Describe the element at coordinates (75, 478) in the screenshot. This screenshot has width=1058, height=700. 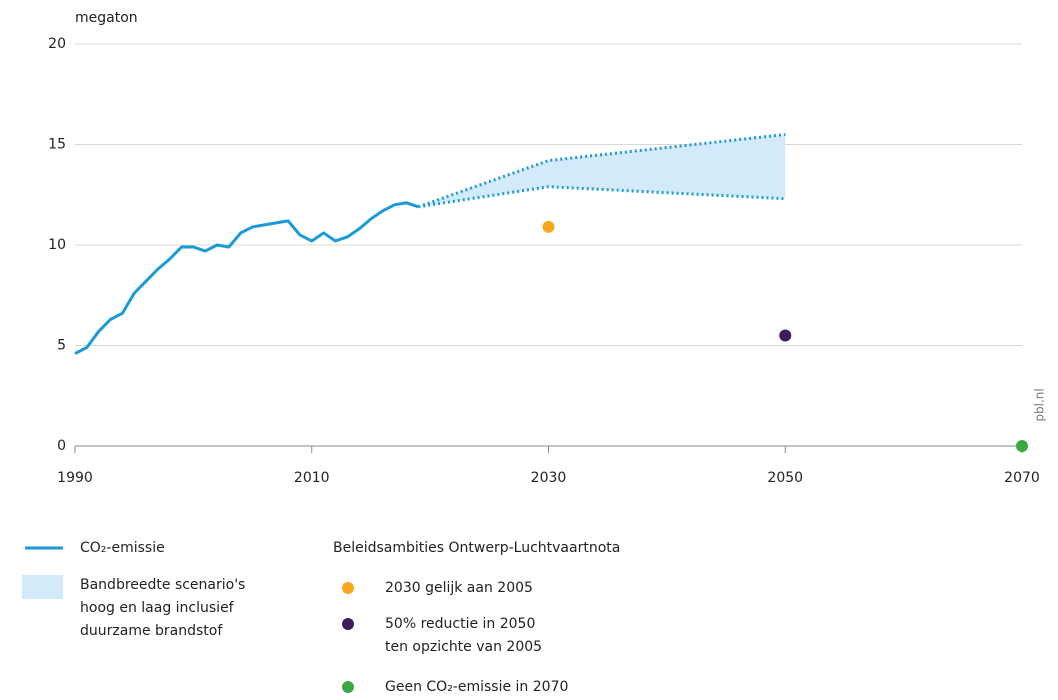
I see `x-tick-label: 1990` at that location.